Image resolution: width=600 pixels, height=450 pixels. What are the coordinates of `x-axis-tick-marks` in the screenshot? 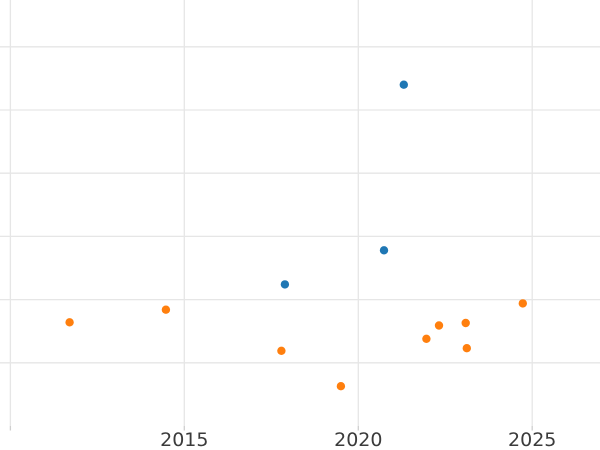 It's located at (271, 428).